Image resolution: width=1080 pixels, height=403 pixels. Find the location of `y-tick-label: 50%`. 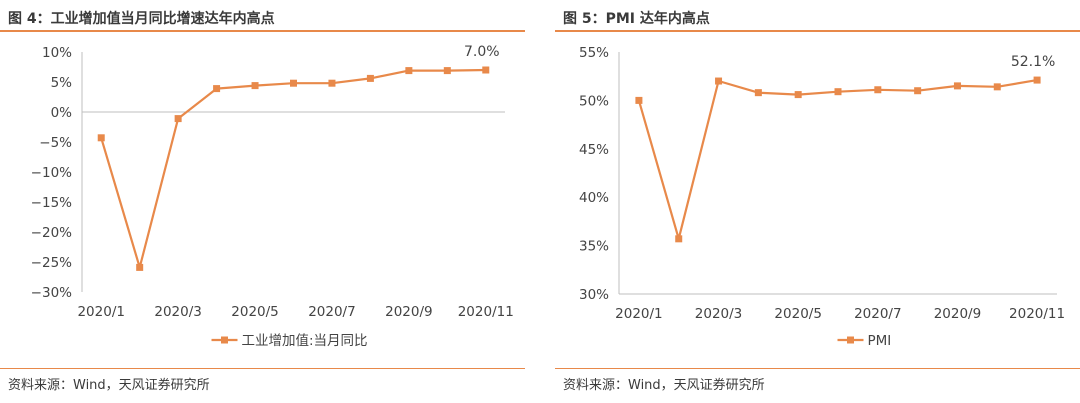

y-tick-label: 50% is located at coordinates (594, 101).